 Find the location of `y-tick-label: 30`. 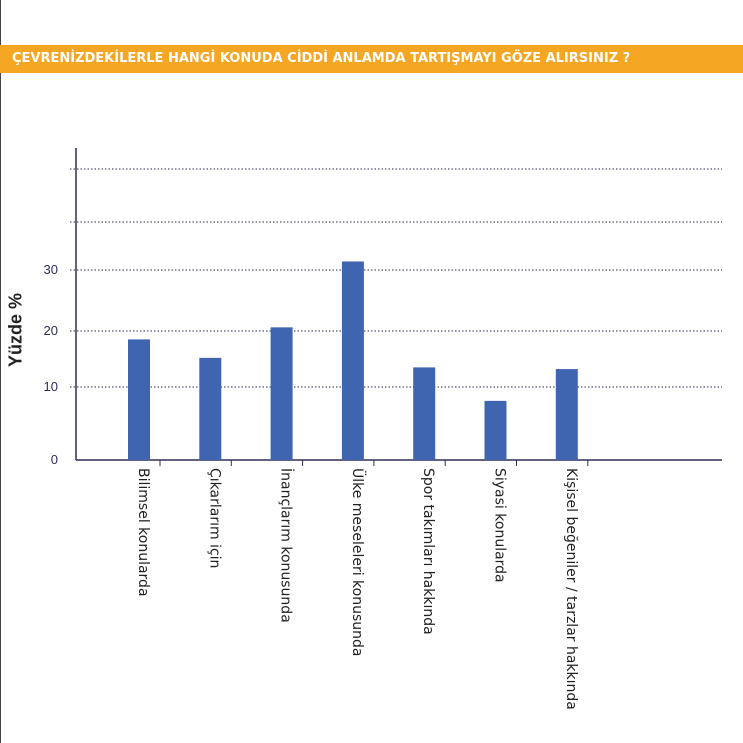

y-tick-label: 30 is located at coordinates (51, 269).